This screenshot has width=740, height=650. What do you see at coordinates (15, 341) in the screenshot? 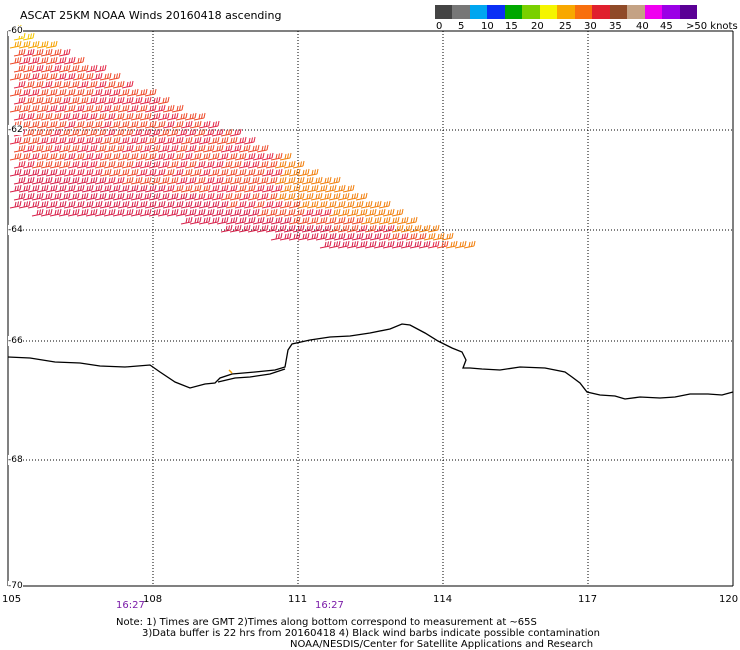
I see `latitude-label: -66` at bounding box center [15, 341].